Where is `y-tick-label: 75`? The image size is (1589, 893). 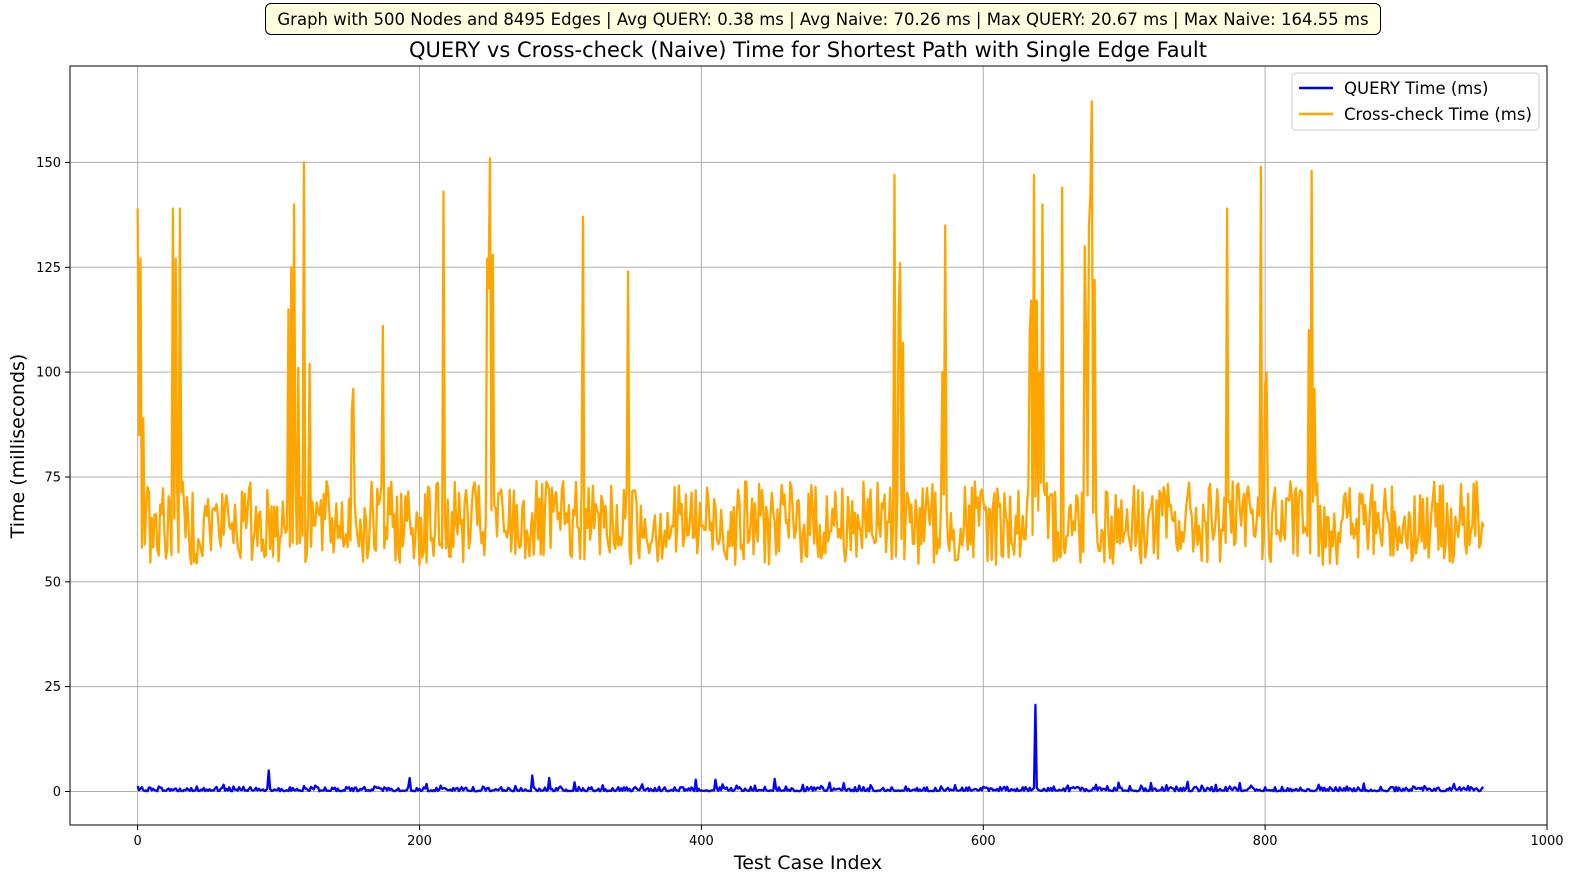 y-tick-label: 75 is located at coordinates (52, 478).